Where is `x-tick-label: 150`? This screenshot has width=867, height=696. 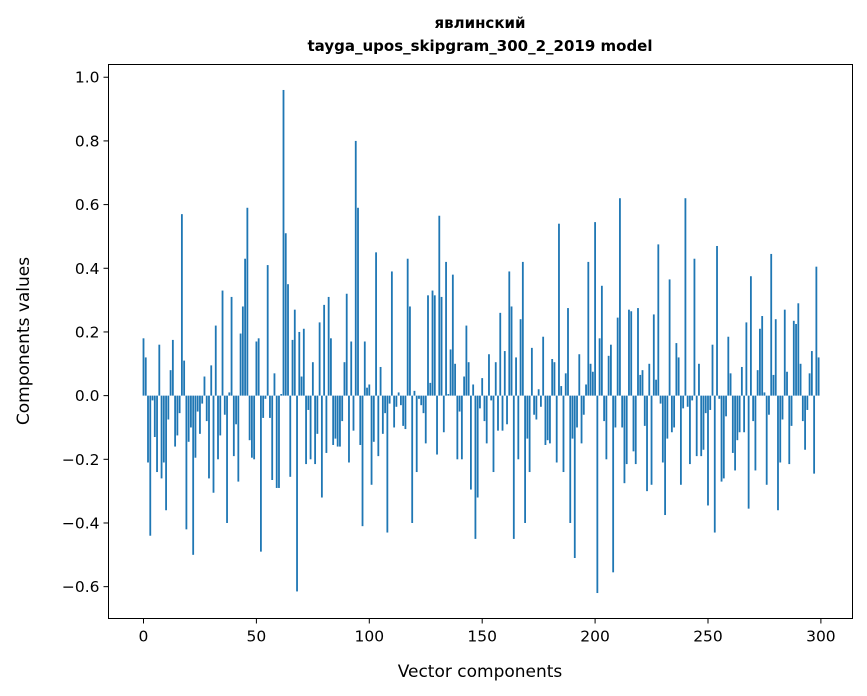 x-tick-label: 150 is located at coordinates (482, 637).